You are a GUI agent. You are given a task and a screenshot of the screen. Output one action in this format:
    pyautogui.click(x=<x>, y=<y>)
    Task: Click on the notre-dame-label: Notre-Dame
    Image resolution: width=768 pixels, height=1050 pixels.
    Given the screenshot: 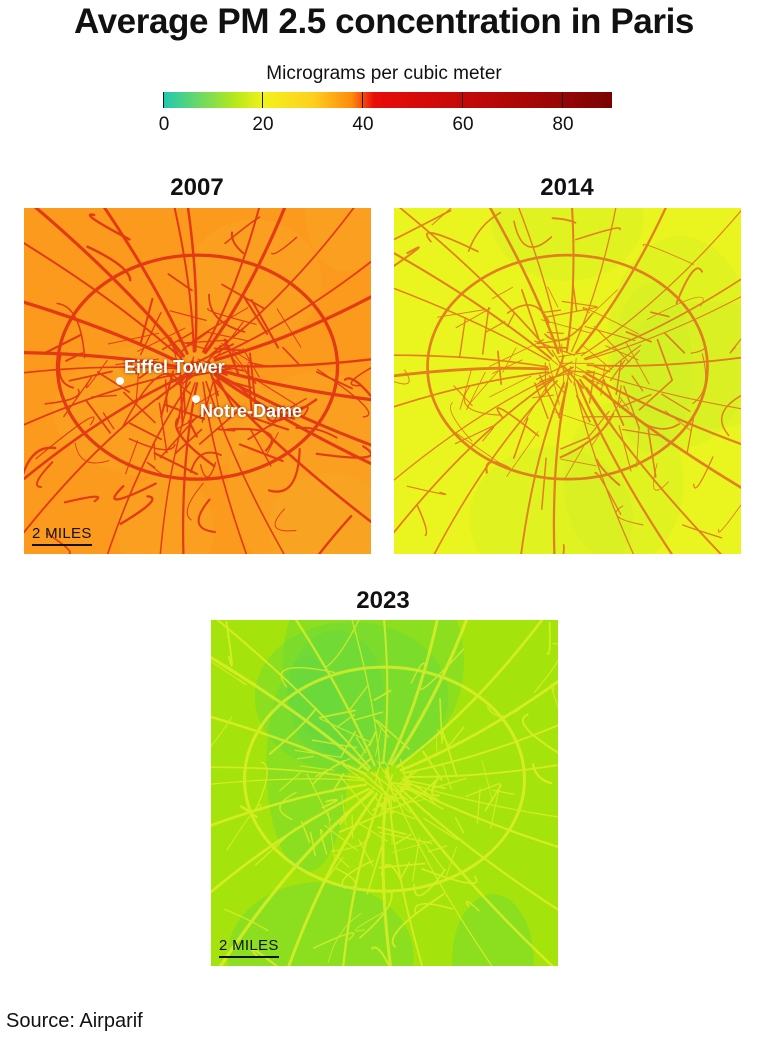 What is the action you would take?
    pyautogui.click(x=251, y=411)
    